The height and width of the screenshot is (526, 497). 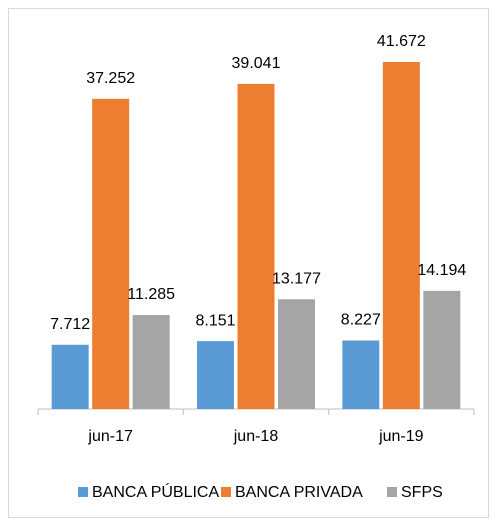 What do you see at coordinates (296, 278) in the screenshot?
I see `data-label: 13.177` at bounding box center [296, 278].